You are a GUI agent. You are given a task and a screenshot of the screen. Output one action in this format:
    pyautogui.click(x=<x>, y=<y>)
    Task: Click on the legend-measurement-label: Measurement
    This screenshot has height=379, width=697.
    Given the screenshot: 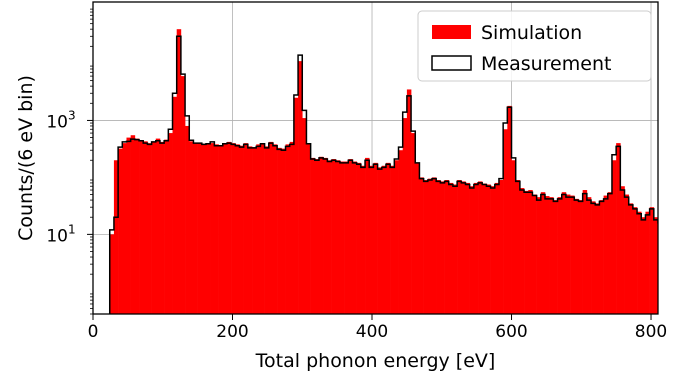 What is the action you would take?
    pyautogui.click(x=546, y=64)
    